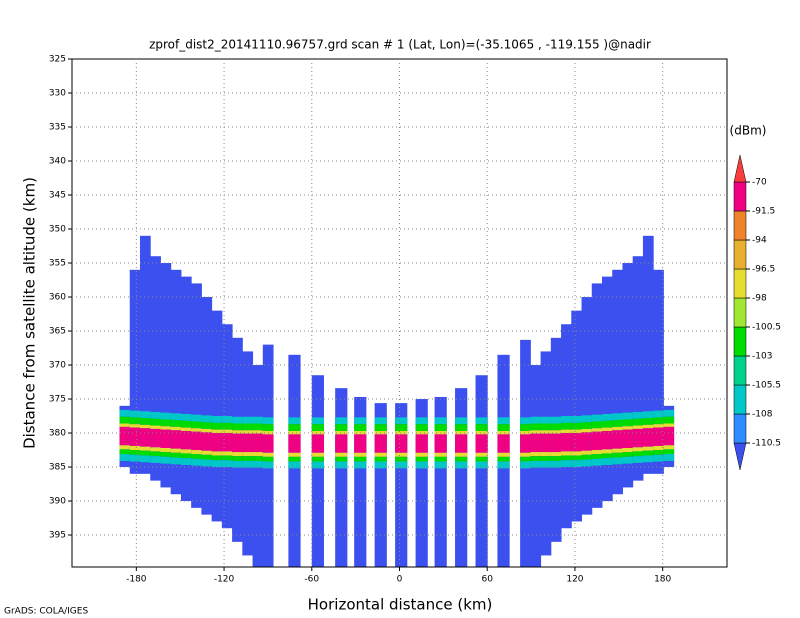 The height and width of the screenshot is (618, 800). What do you see at coordinates (57, 366) in the screenshot?
I see `y-tick-label: 370` at bounding box center [57, 366].